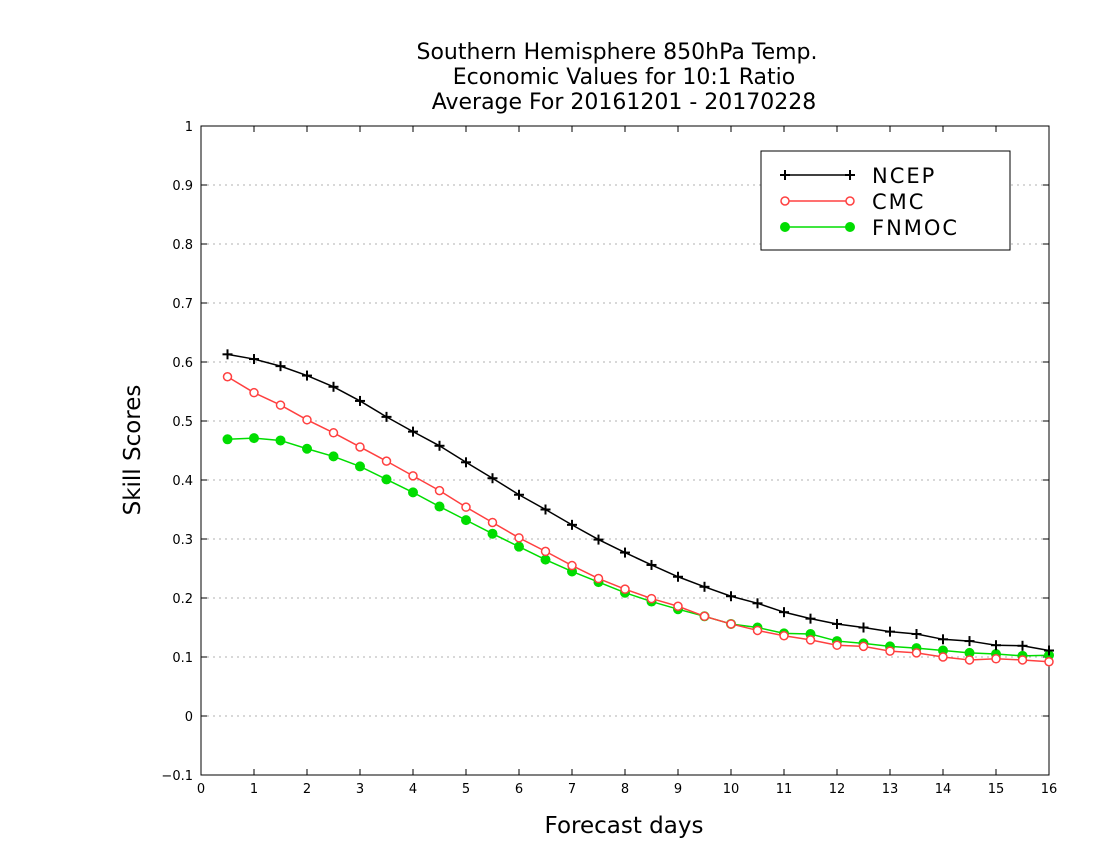 This screenshot has width=1100, height=850. I want to click on x-tick-label: 3, so click(360, 789).